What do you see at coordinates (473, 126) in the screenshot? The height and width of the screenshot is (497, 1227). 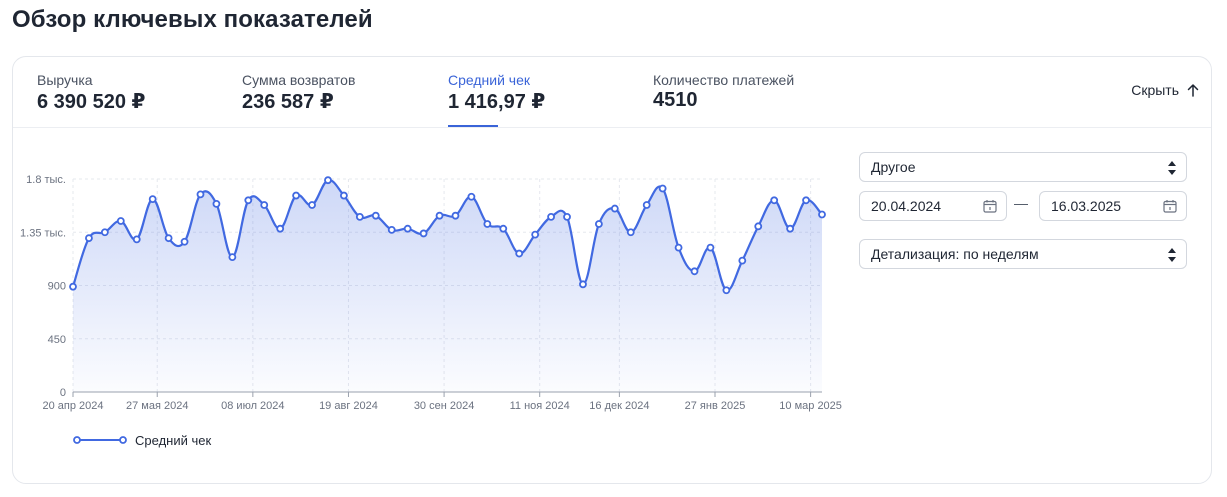 I see `active-tab-indicator` at bounding box center [473, 126].